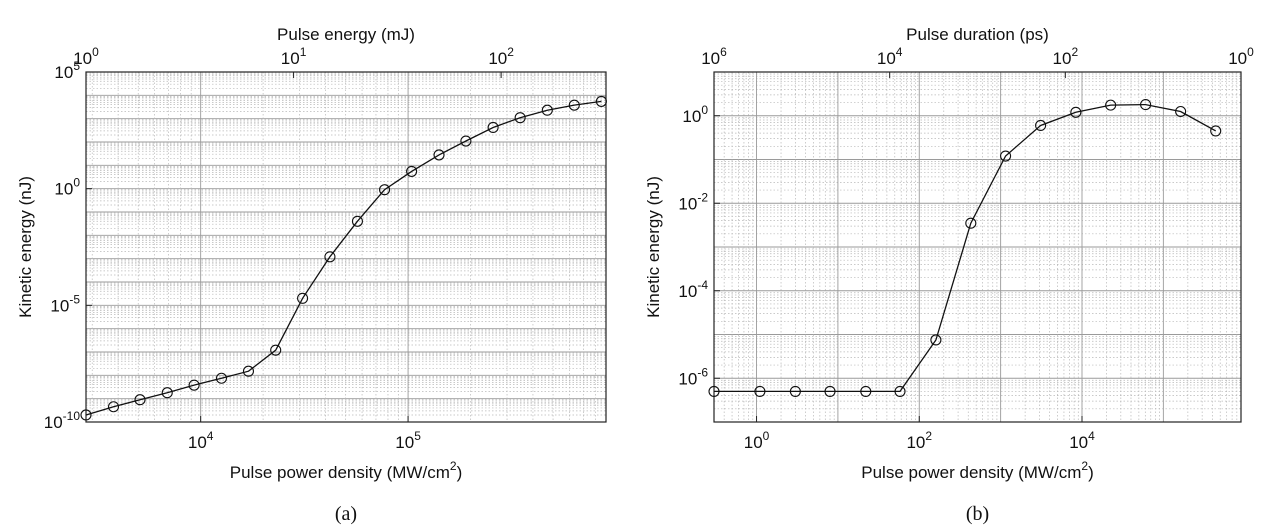 The height and width of the screenshot is (527, 1263). What do you see at coordinates (890, 56) in the screenshot?
I see `top-x-tick-label: 10⁴` at bounding box center [890, 56].